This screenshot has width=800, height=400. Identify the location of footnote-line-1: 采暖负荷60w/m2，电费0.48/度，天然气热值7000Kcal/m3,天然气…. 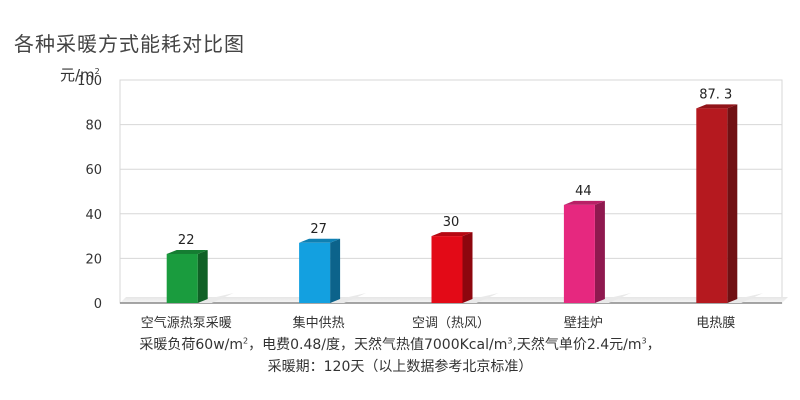
(400, 344).